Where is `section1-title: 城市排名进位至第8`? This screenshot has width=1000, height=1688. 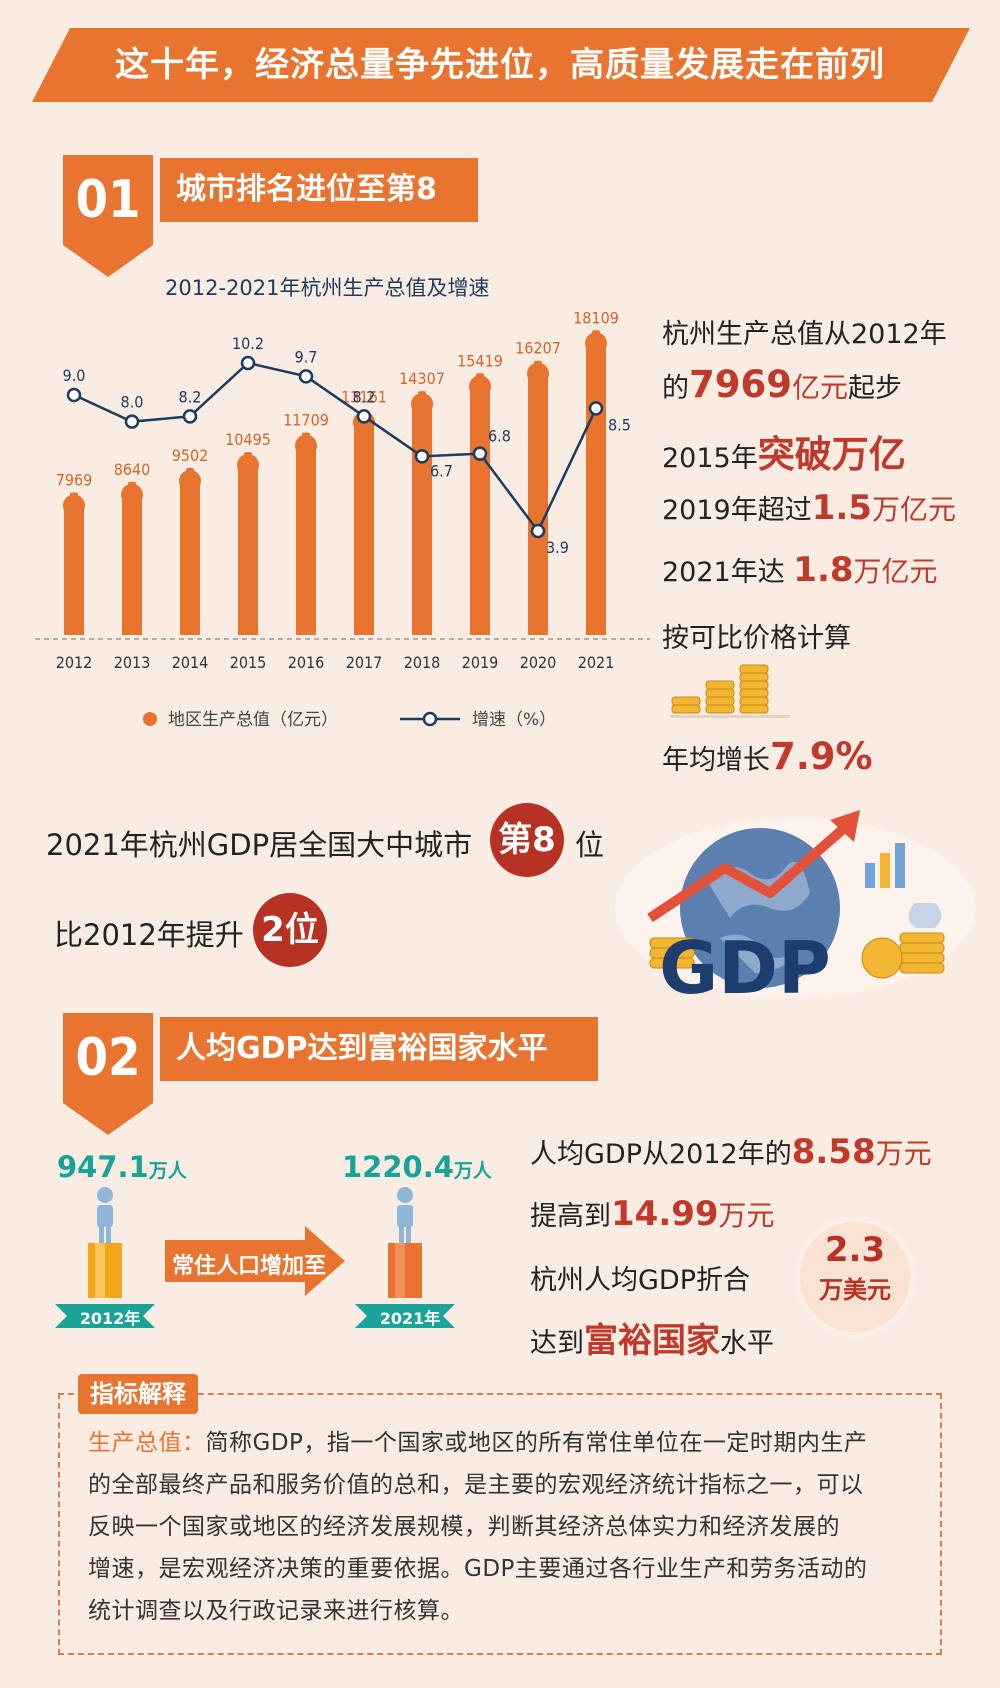
section1-title: 城市排名进位至第8 is located at coordinates (319, 190).